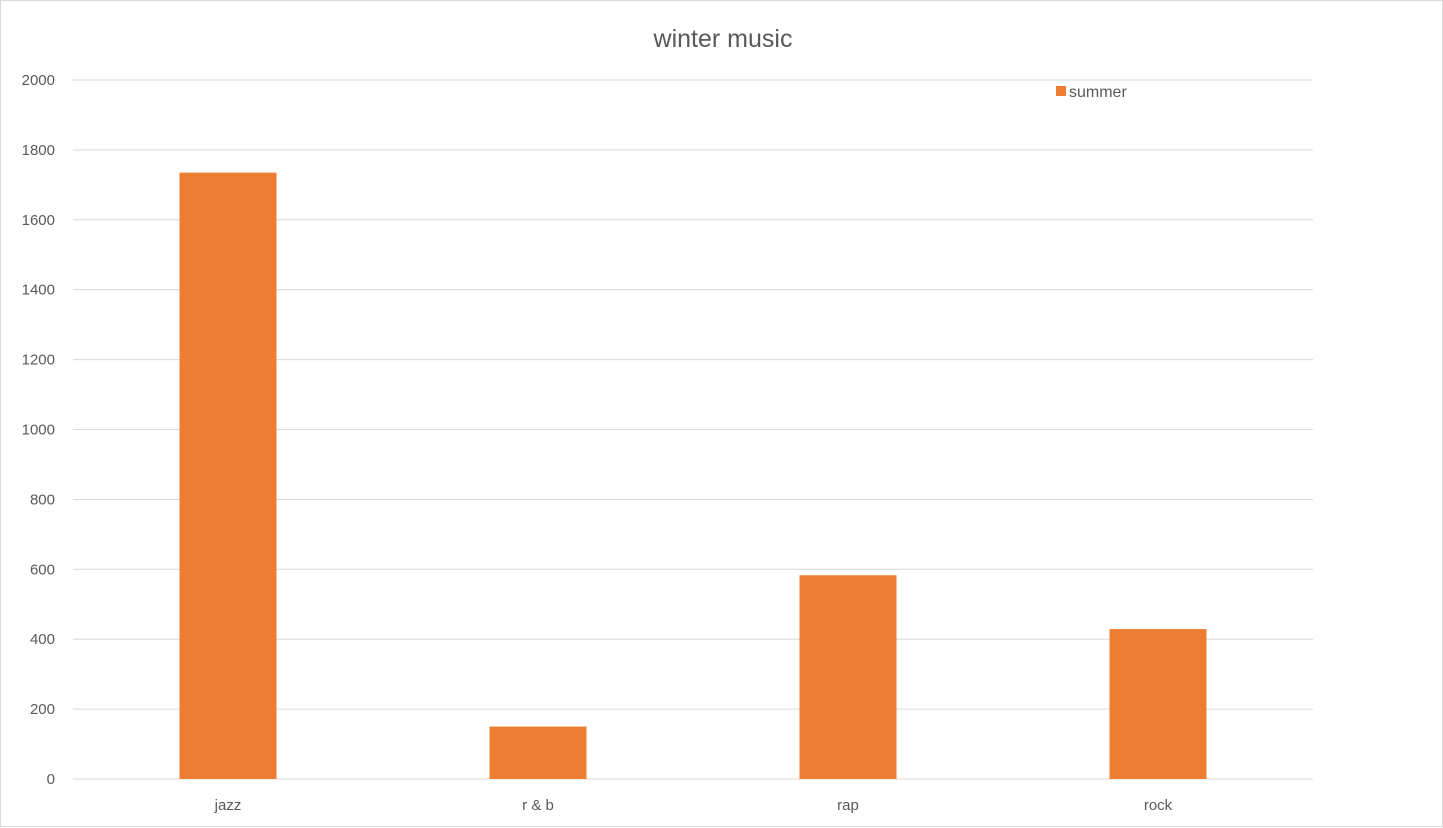  Describe the element at coordinates (848, 805) in the screenshot. I see `x-tick-label: rap` at that location.